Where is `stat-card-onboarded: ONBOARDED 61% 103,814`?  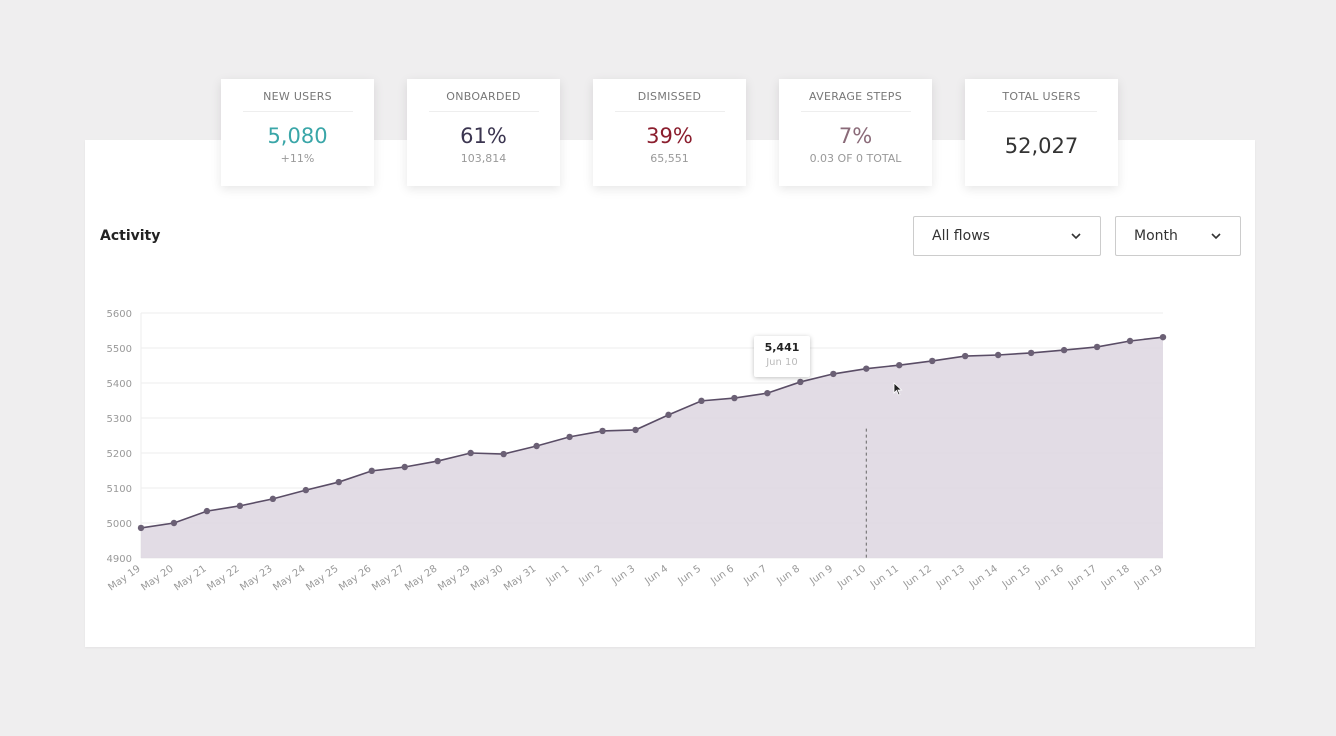
stat-card-onboarded: ONBOARDED 61% 103,814 is located at coordinates (483, 132).